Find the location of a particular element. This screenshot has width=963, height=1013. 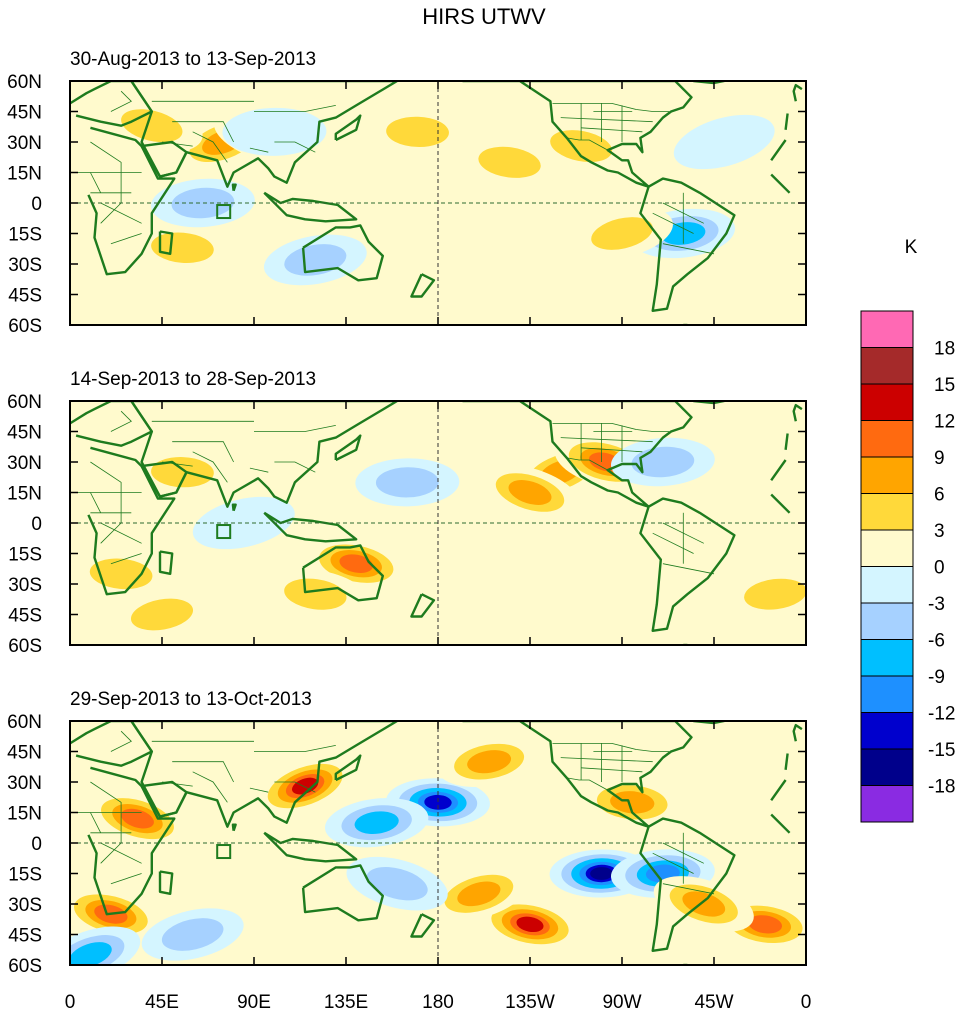

y-tick-label: 60S is located at coordinates (25, 326).